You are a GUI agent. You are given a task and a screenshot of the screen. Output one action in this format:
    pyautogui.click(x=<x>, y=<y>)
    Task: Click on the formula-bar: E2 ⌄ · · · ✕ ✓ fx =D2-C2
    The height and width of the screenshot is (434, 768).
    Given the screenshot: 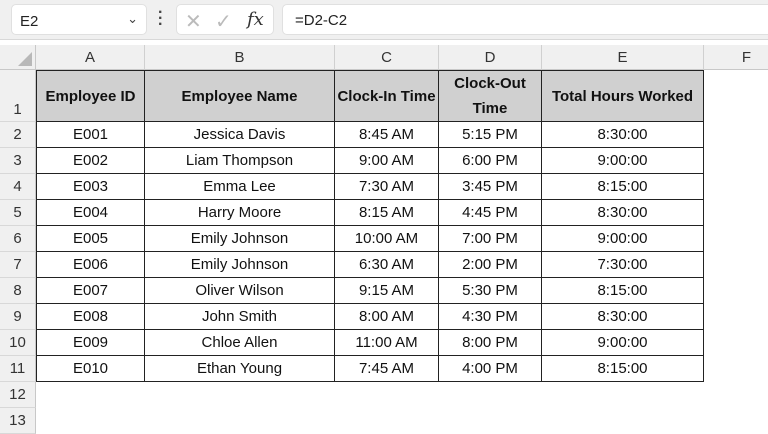 What is the action you would take?
    pyautogui.click(x=384, y=20)
    